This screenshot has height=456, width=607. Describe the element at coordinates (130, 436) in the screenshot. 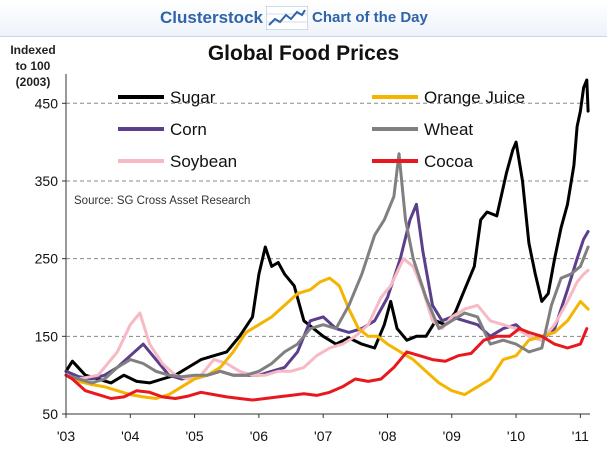

I see `x-tick-label: '04` at that location.